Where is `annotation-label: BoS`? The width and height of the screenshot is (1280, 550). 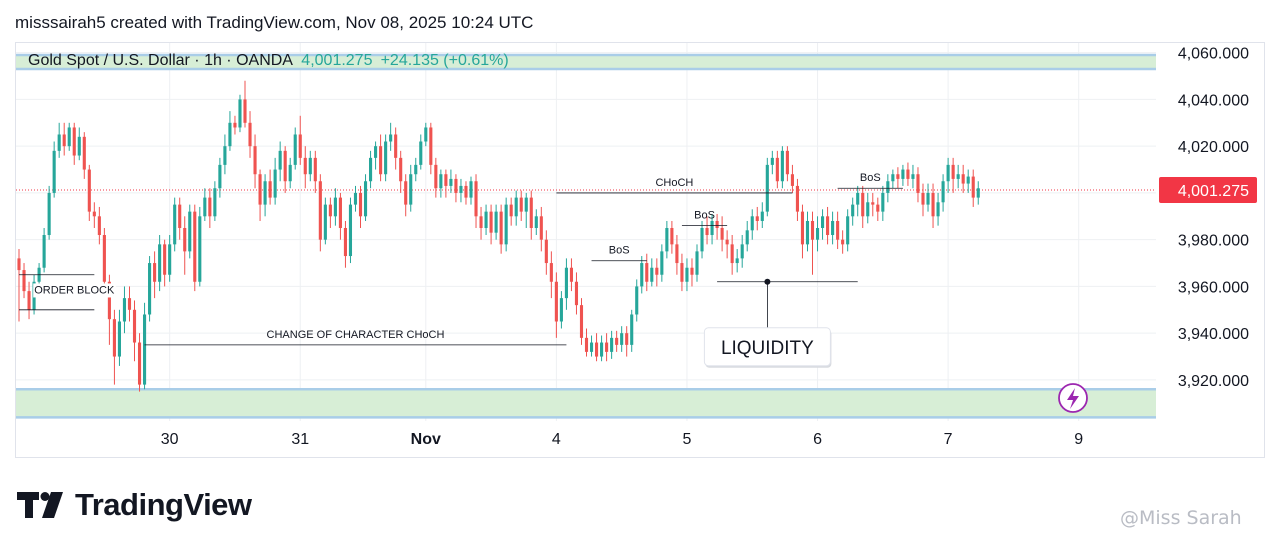 annotation-label: BoS is located at coordinates (619, 251).